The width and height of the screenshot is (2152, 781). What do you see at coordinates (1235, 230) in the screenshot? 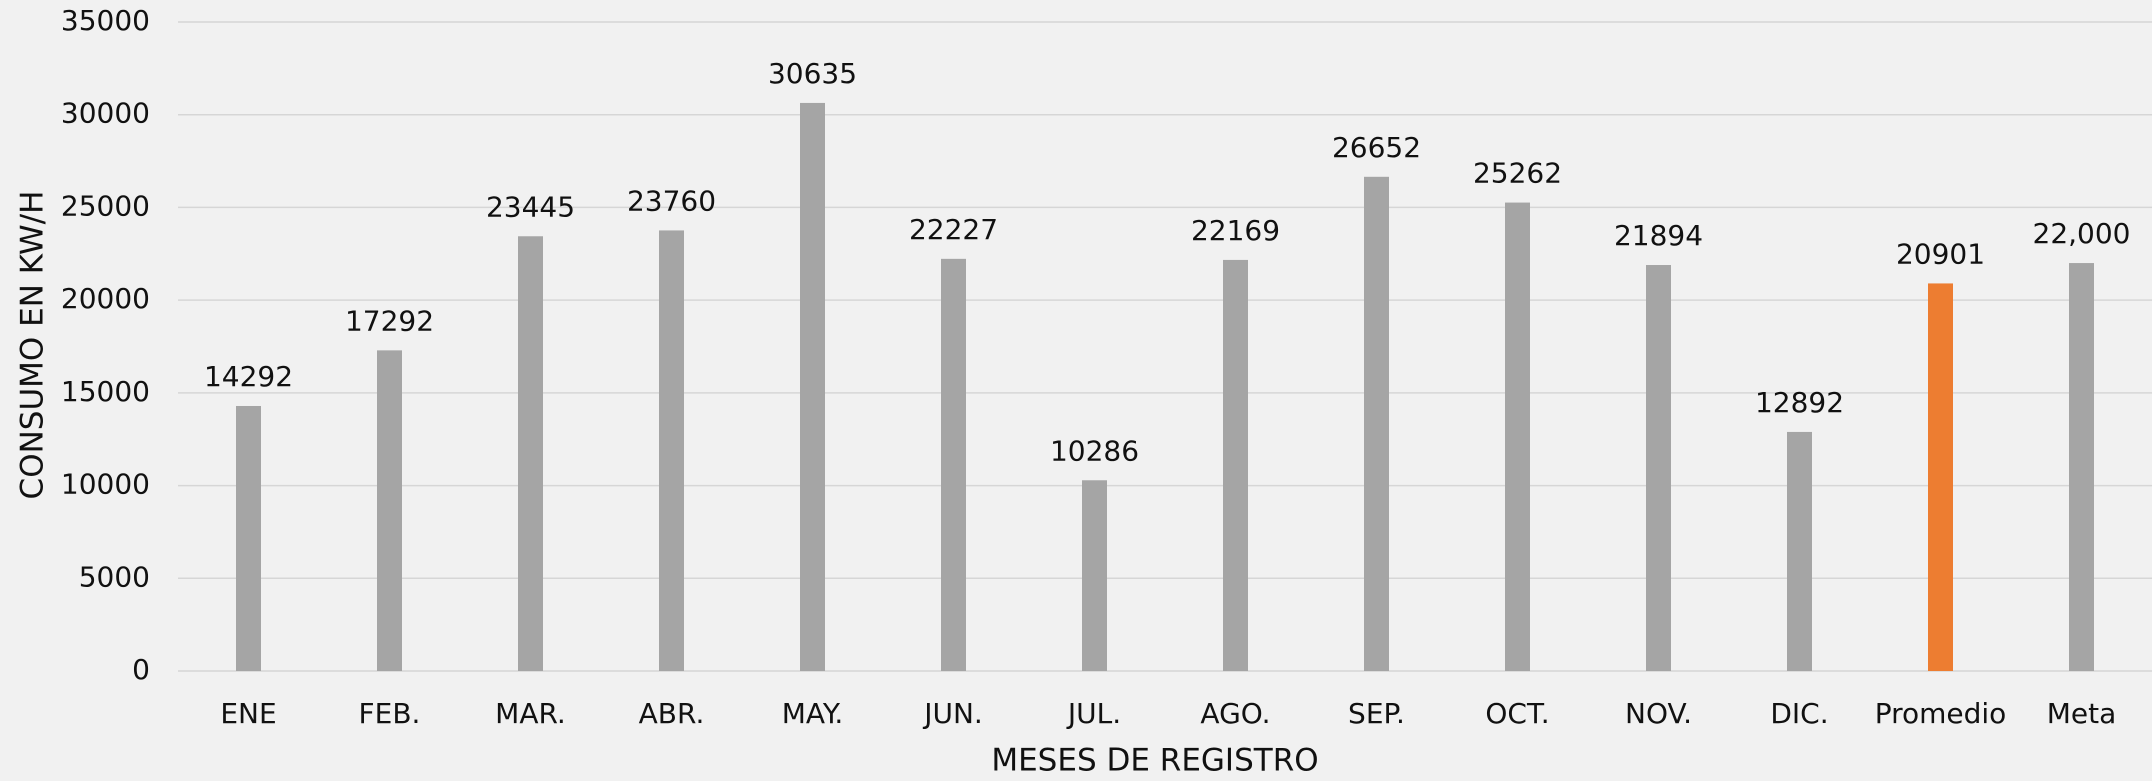
I see `data-label: 22169` at bounding box center [1235, 230].